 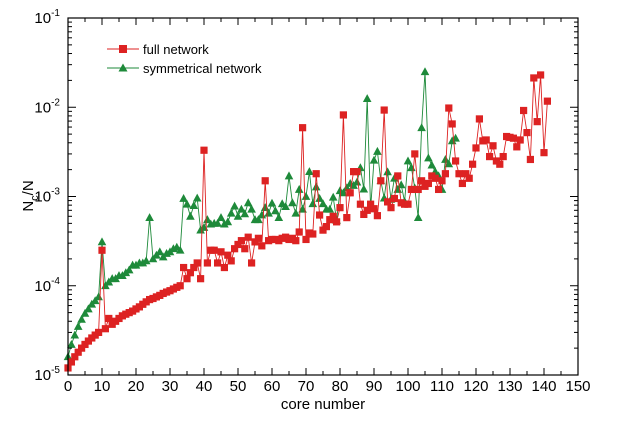 What do you see at coordinates (204, 386) in the screenshot?
I see `x-tick-label: 40` at bounding box center [204, 386].